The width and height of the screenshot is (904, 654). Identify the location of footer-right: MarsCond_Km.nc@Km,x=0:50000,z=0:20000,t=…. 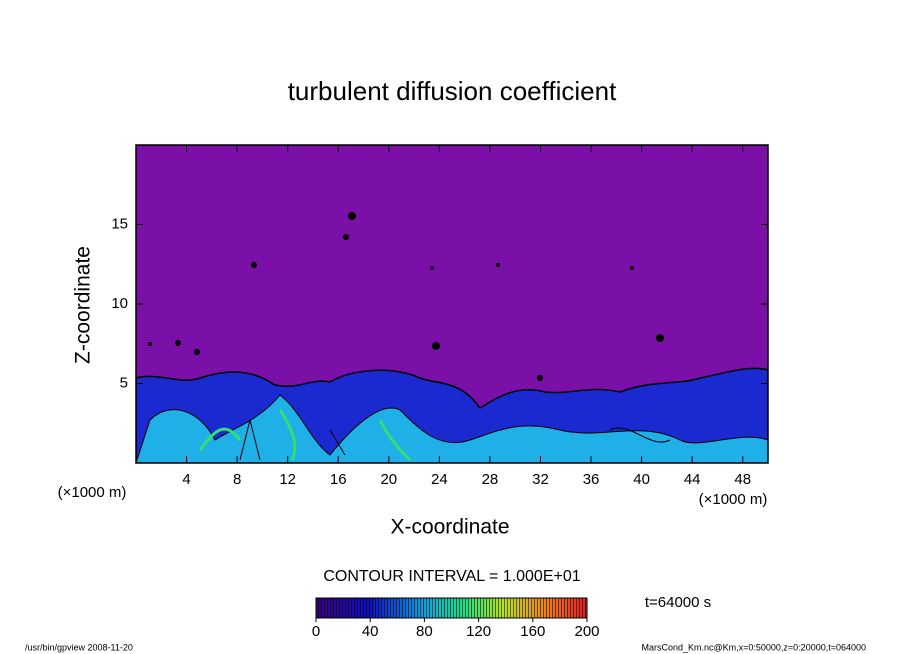
(753, 647).